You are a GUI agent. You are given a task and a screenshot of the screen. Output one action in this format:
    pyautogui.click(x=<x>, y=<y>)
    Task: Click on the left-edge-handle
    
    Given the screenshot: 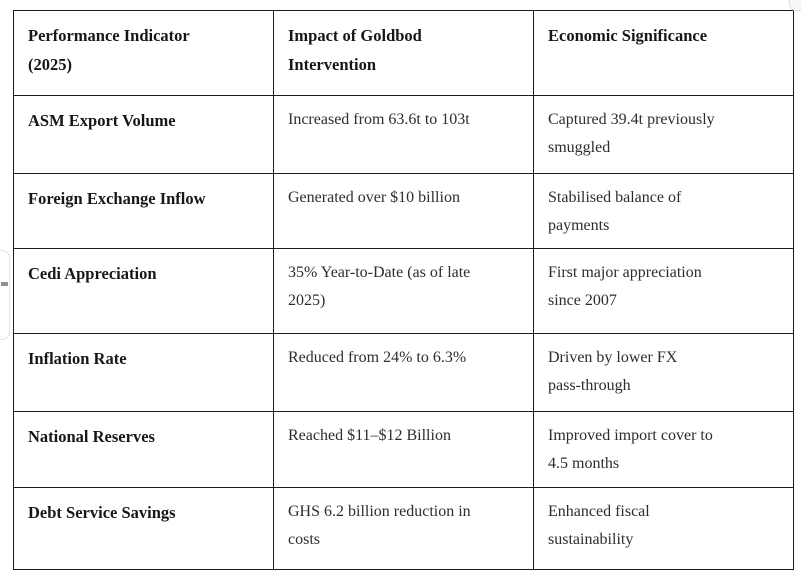 What is the action you would take?
    pyautogui.click(x=5, y=295)
    